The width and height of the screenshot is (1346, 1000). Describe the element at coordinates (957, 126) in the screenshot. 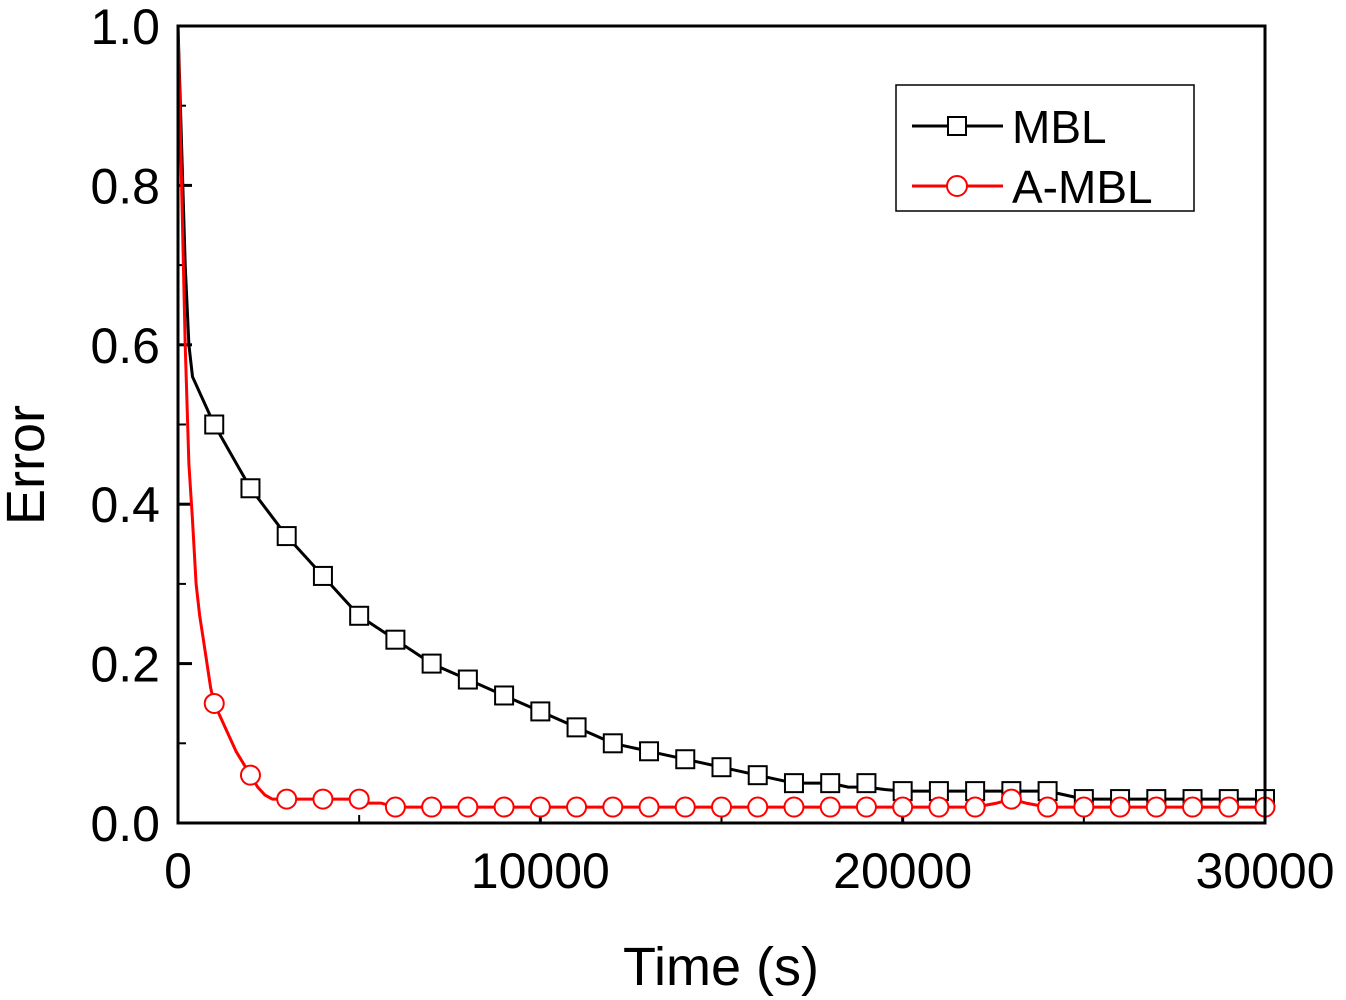

I see `legend-mbl-marker` at that location.